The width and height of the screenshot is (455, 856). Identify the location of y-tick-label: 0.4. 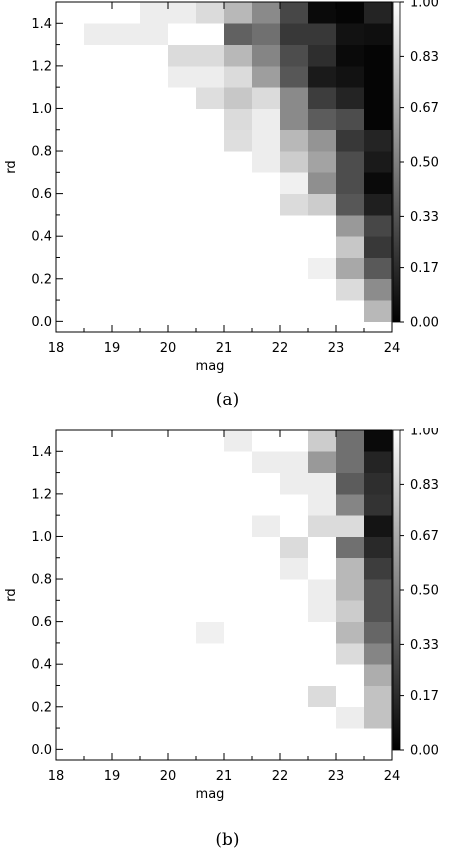
(41, 665).